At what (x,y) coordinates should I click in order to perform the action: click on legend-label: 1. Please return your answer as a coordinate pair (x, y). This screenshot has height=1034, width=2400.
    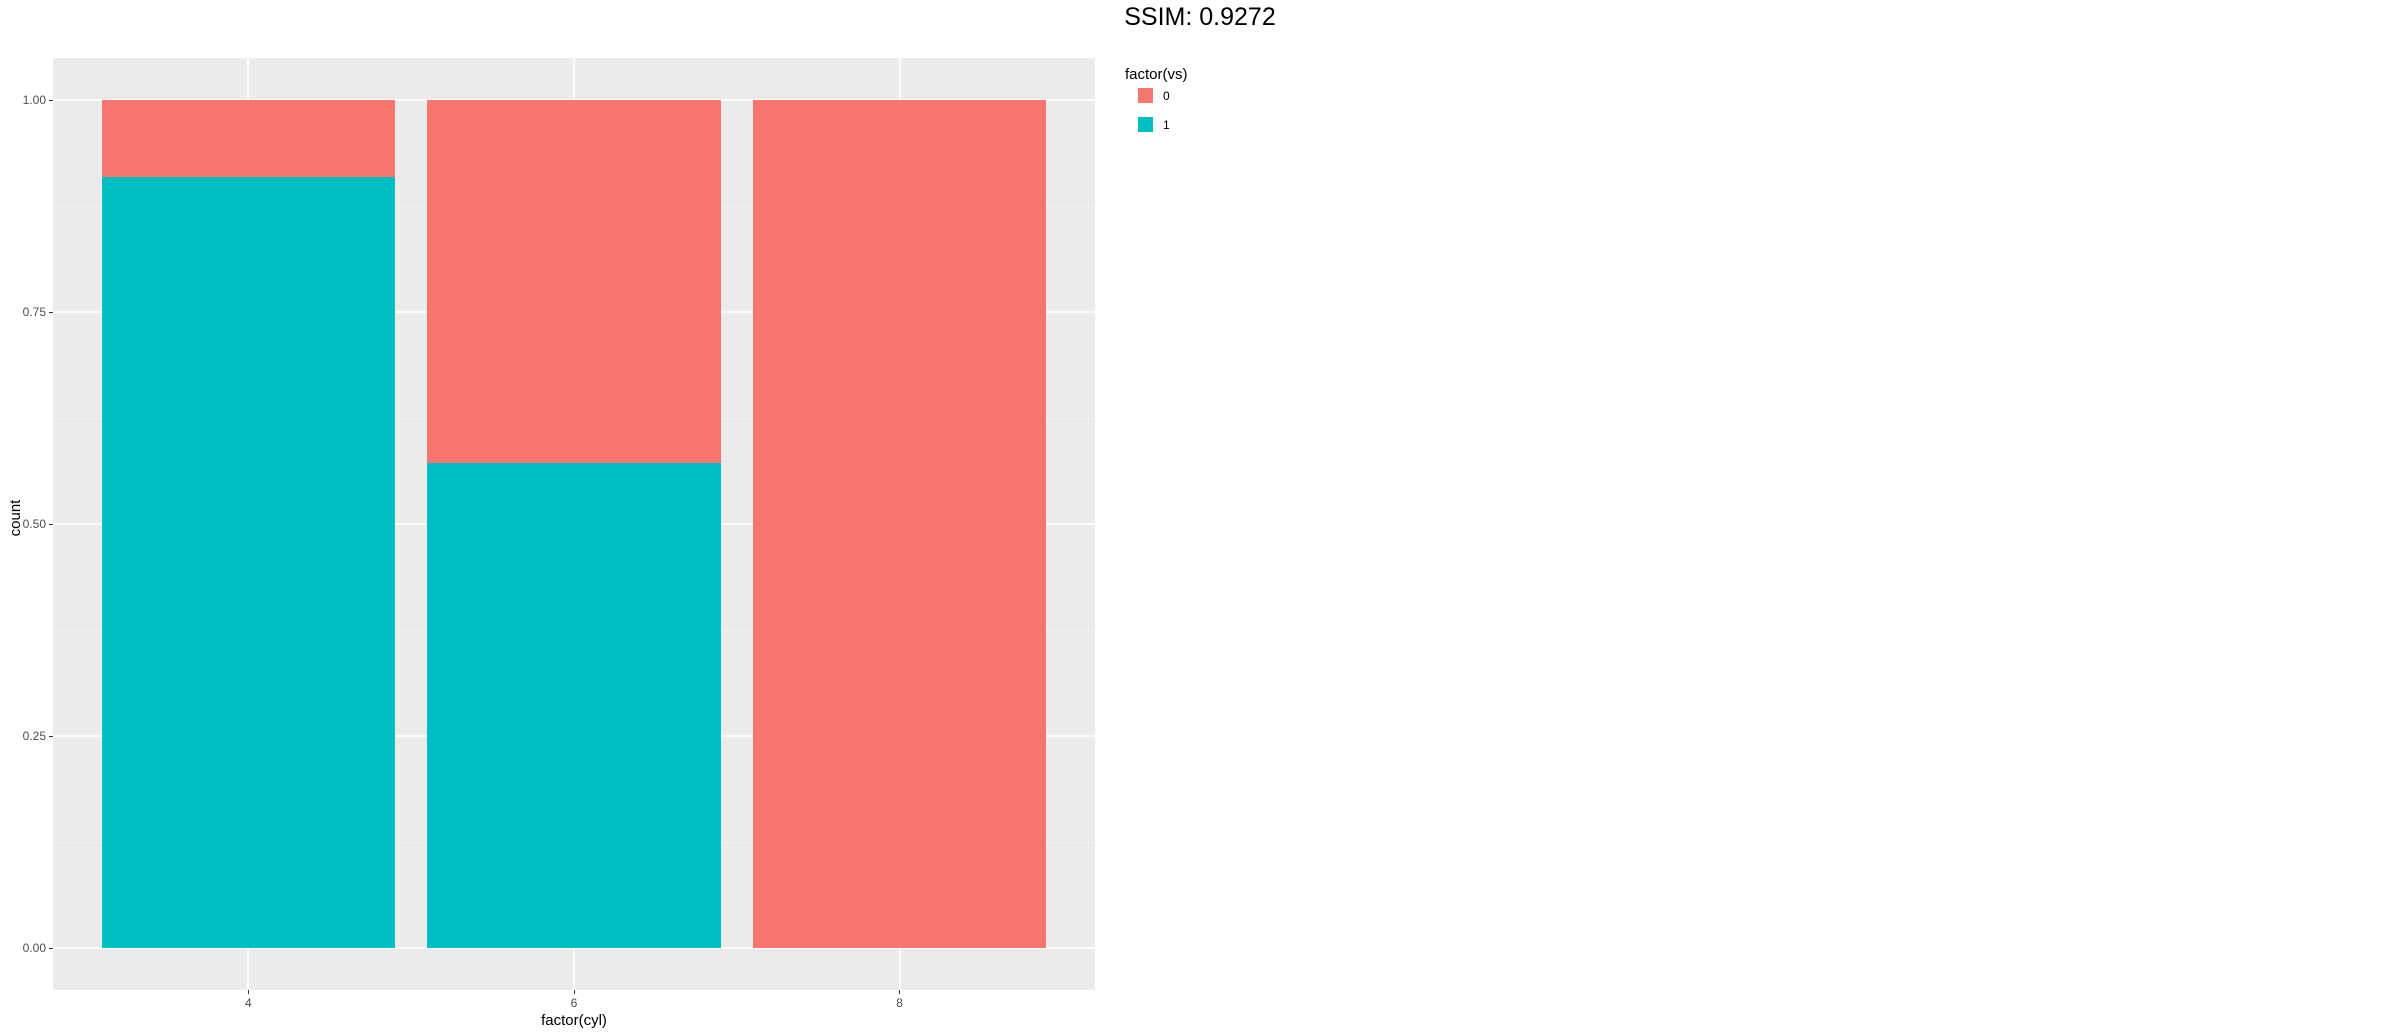
    Looking at the image, I should click on (1166, 124).